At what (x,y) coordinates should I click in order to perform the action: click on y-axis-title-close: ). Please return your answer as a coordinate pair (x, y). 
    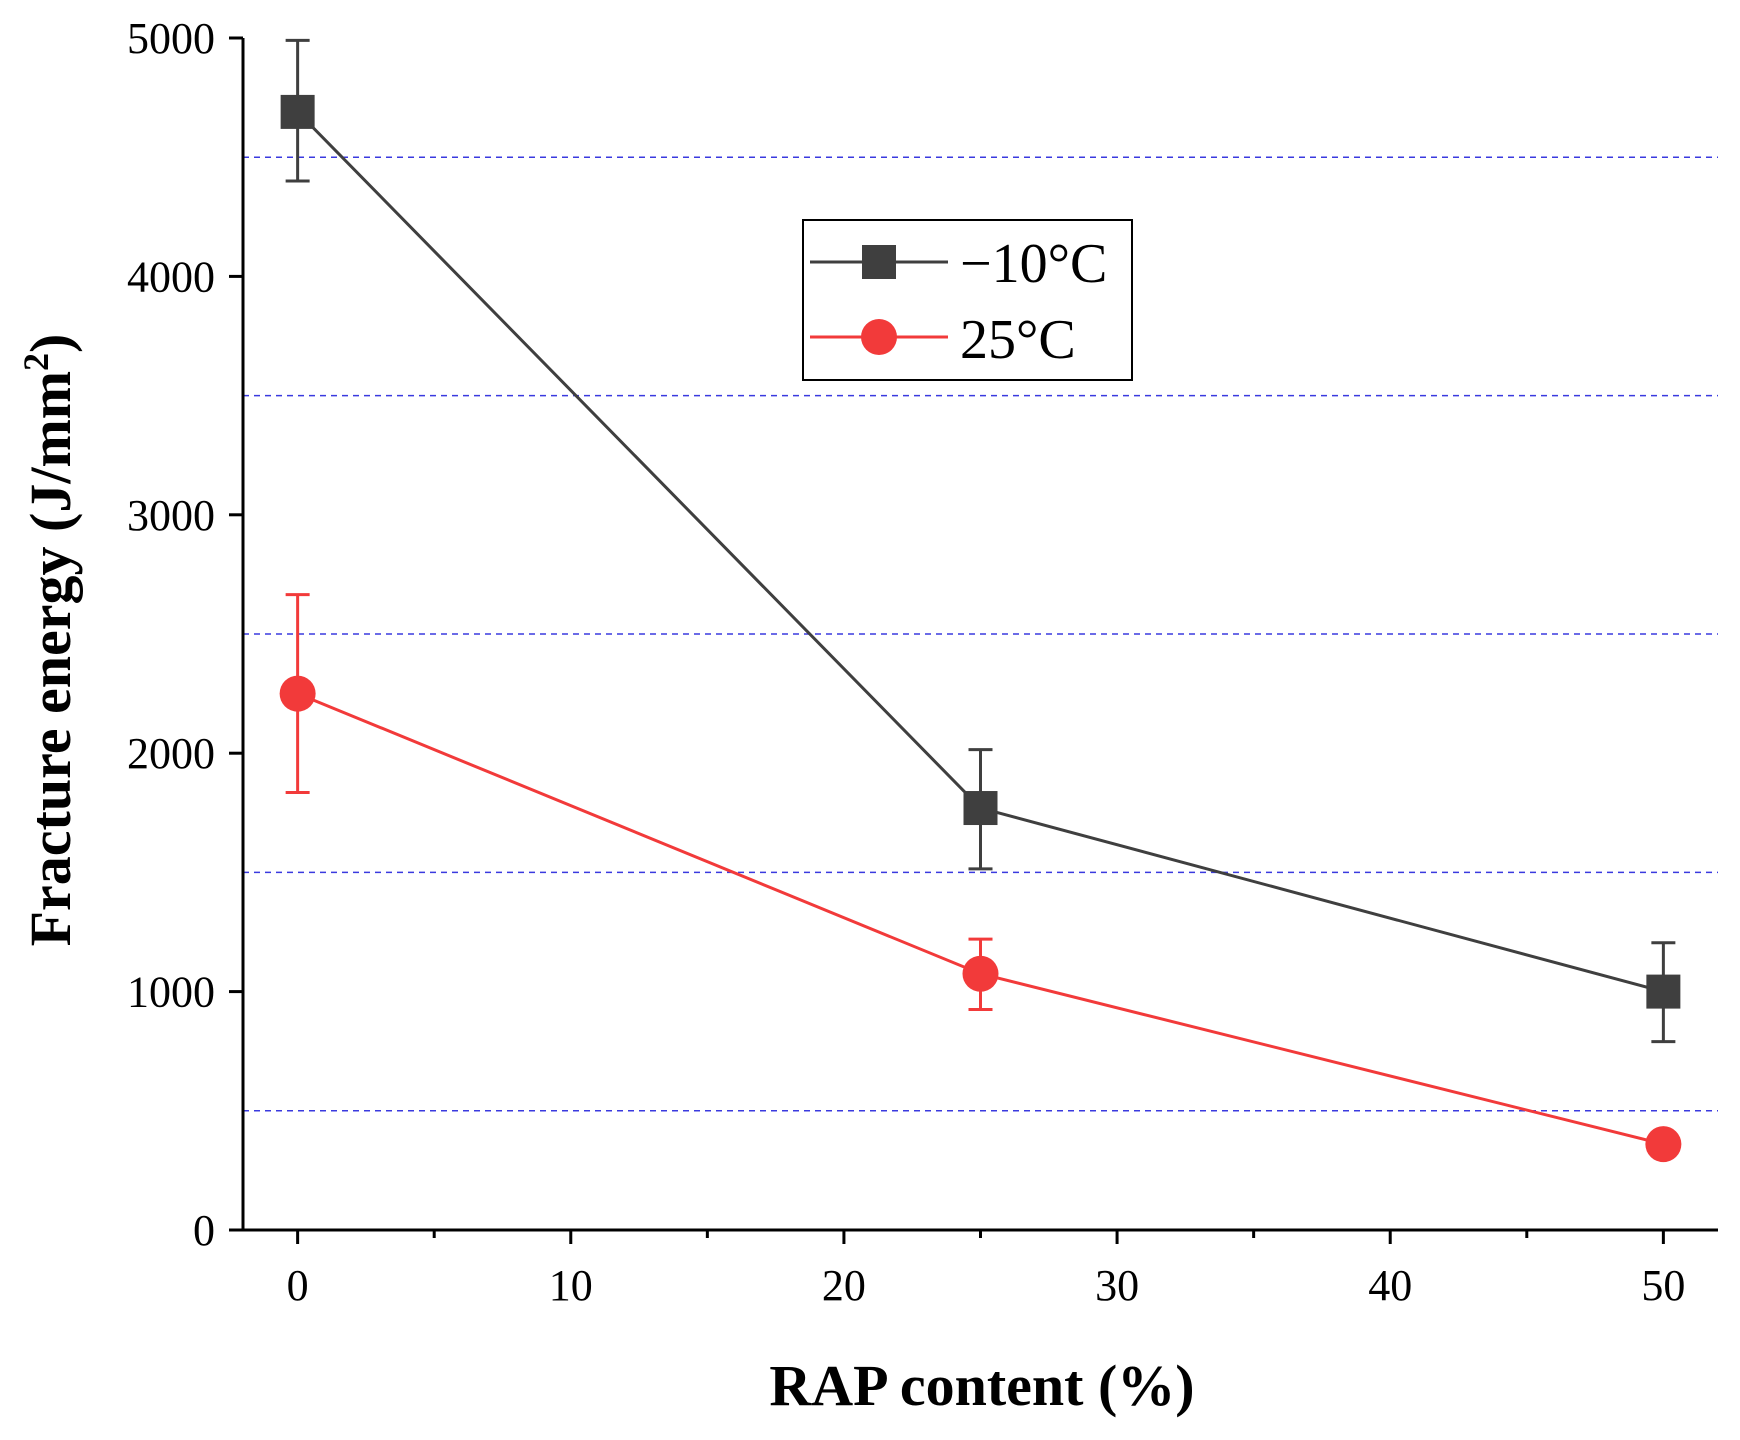
    Looking at the image, I should click on (50, 343).